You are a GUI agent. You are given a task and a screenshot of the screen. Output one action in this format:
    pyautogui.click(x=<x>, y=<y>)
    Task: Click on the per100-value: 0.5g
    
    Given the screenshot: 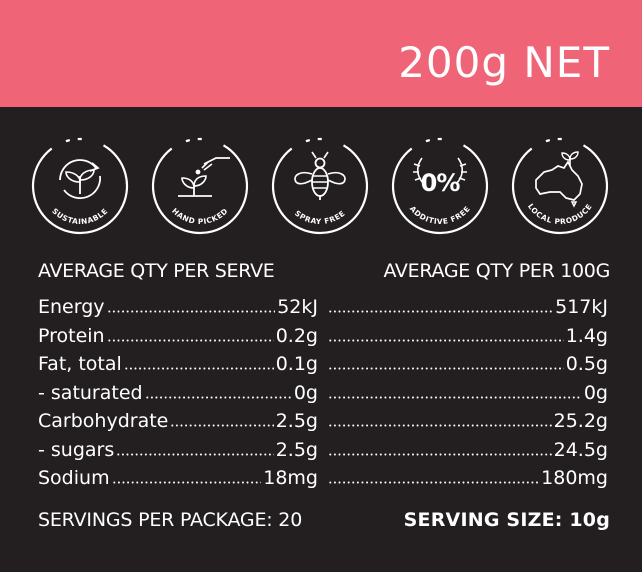 What is the action you would take?
    pyautogui.click(x=586, y=364)
    